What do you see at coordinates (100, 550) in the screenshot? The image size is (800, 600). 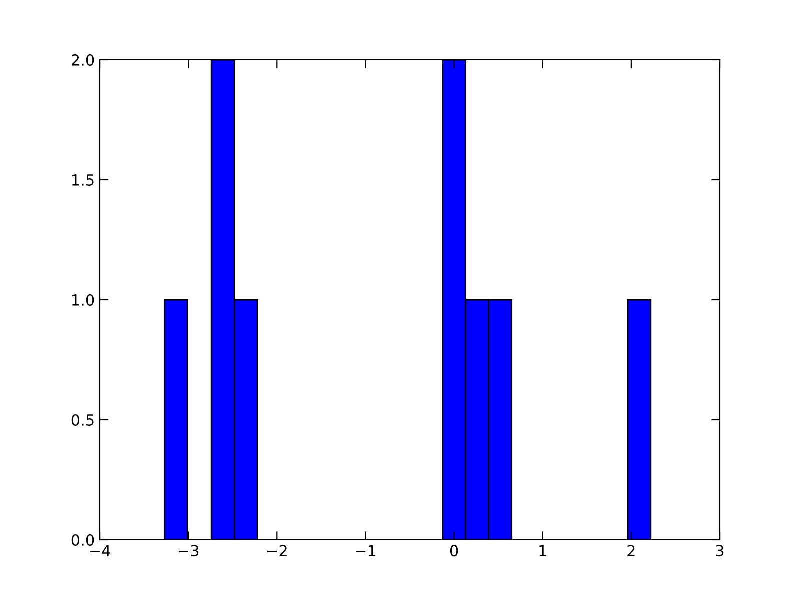 I see `x-tick-label: −4` at bounding box center [100, 550].